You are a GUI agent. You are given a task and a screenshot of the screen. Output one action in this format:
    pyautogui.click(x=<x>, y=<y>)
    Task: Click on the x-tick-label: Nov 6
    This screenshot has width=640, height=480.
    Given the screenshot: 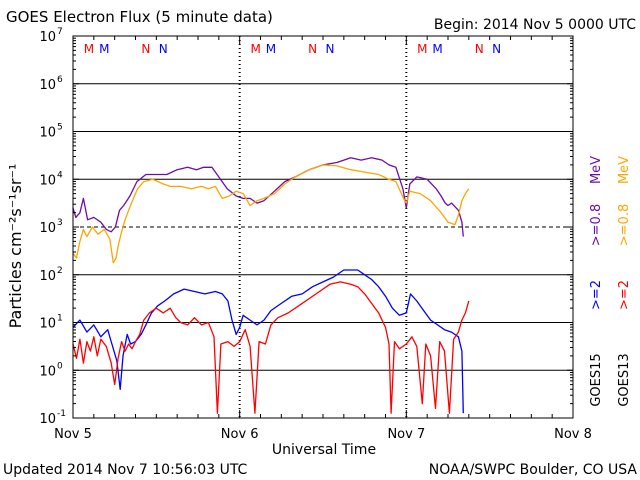 What is the action you would take?
    pyautogui.click(x=240, y=434)
    